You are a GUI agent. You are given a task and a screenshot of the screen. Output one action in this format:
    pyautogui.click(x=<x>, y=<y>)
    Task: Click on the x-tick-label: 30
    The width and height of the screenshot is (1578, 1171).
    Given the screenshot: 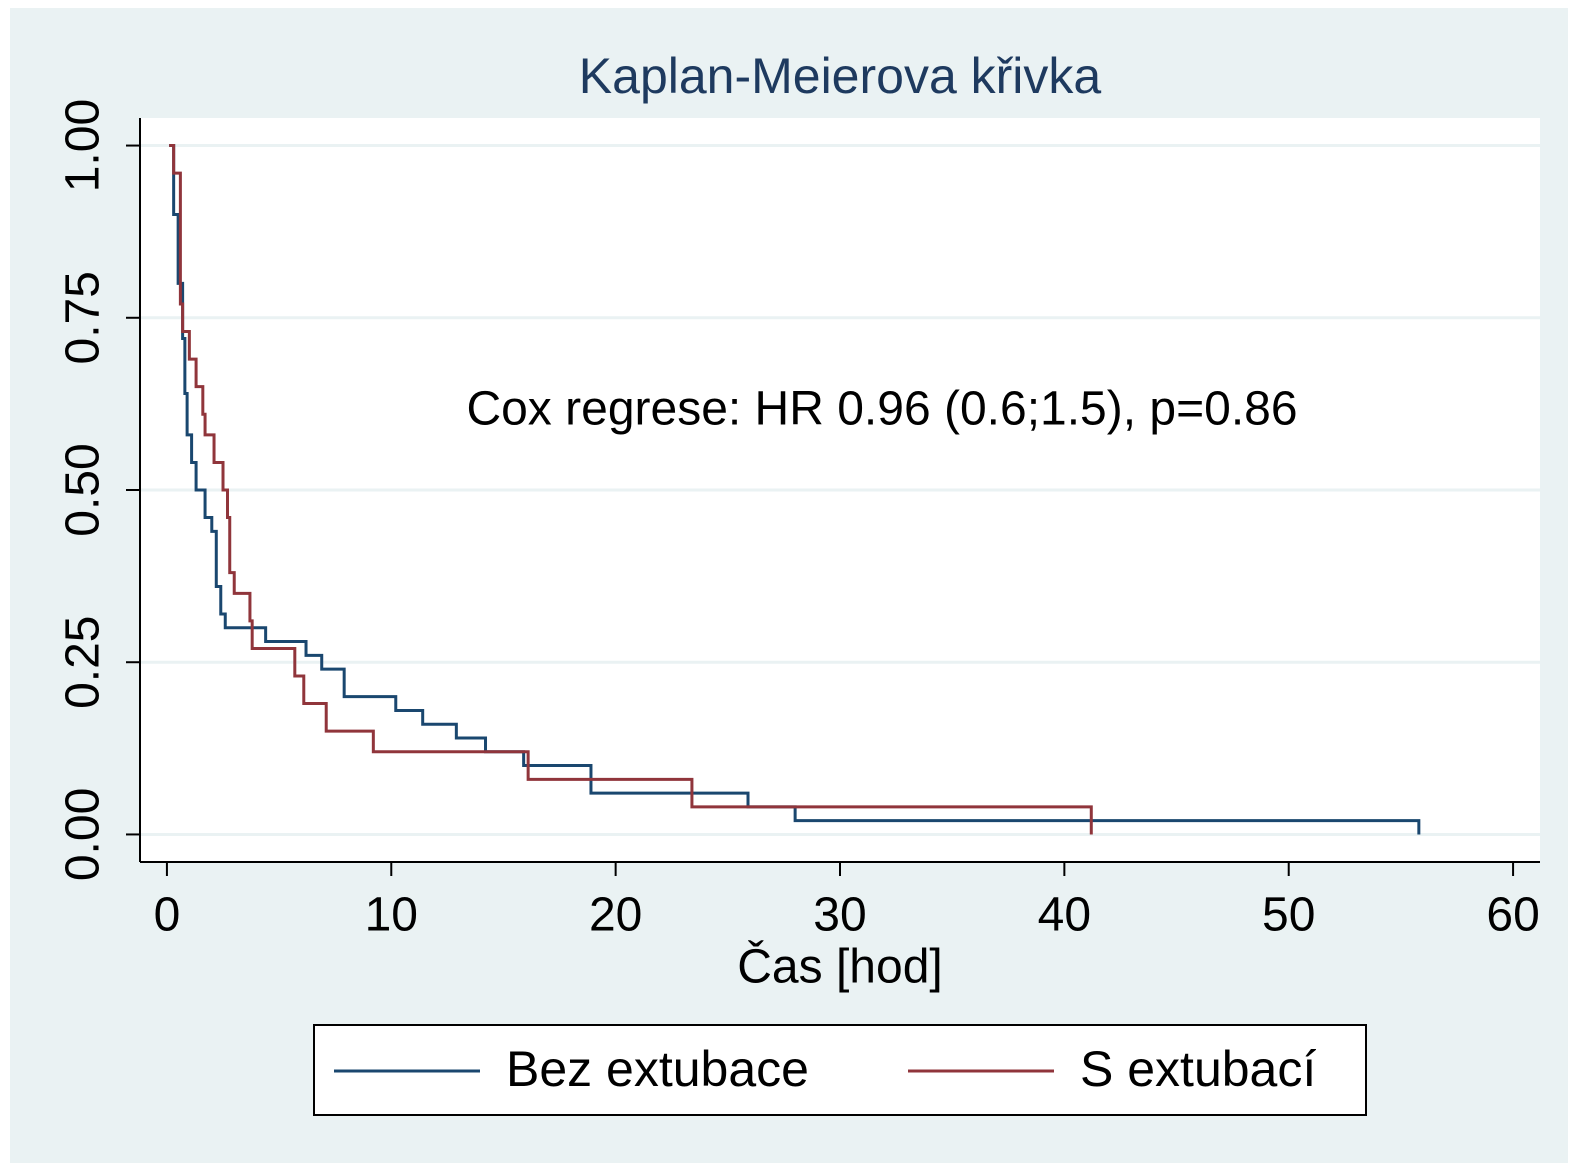 What is the action you would take?
    pyautogui.click(x=839, y=915)
    